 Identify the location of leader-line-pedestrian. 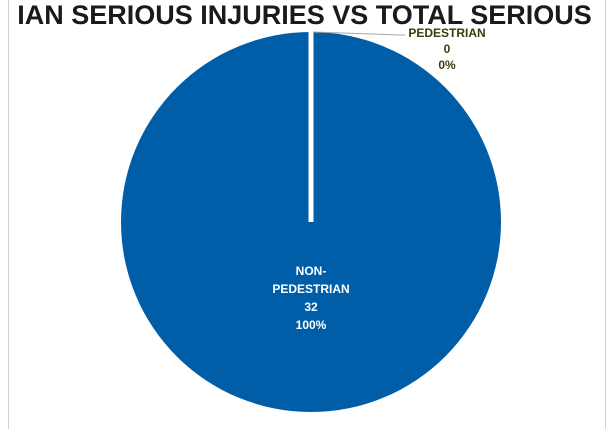
(358, 33).